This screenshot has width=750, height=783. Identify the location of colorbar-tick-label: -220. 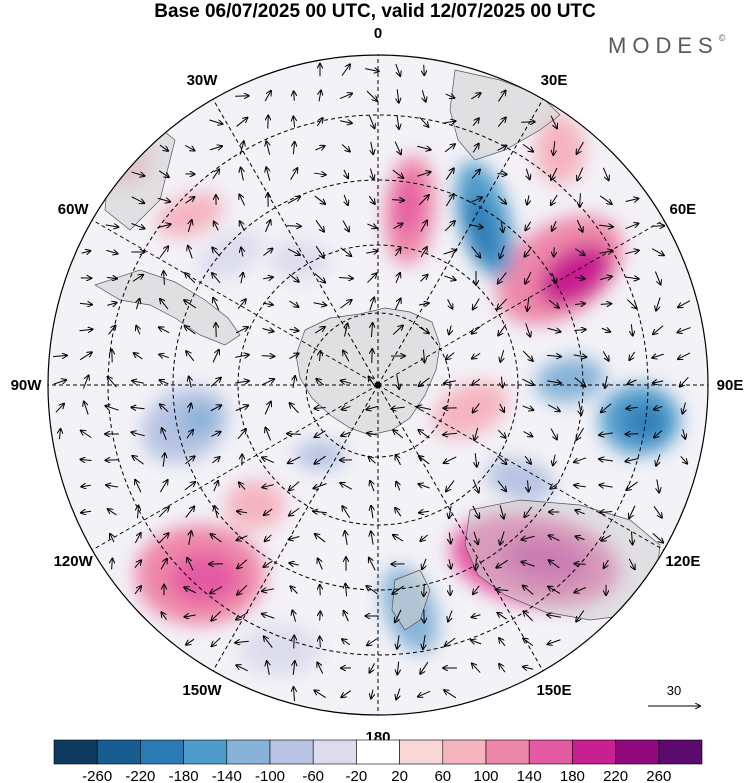
(140, 775).